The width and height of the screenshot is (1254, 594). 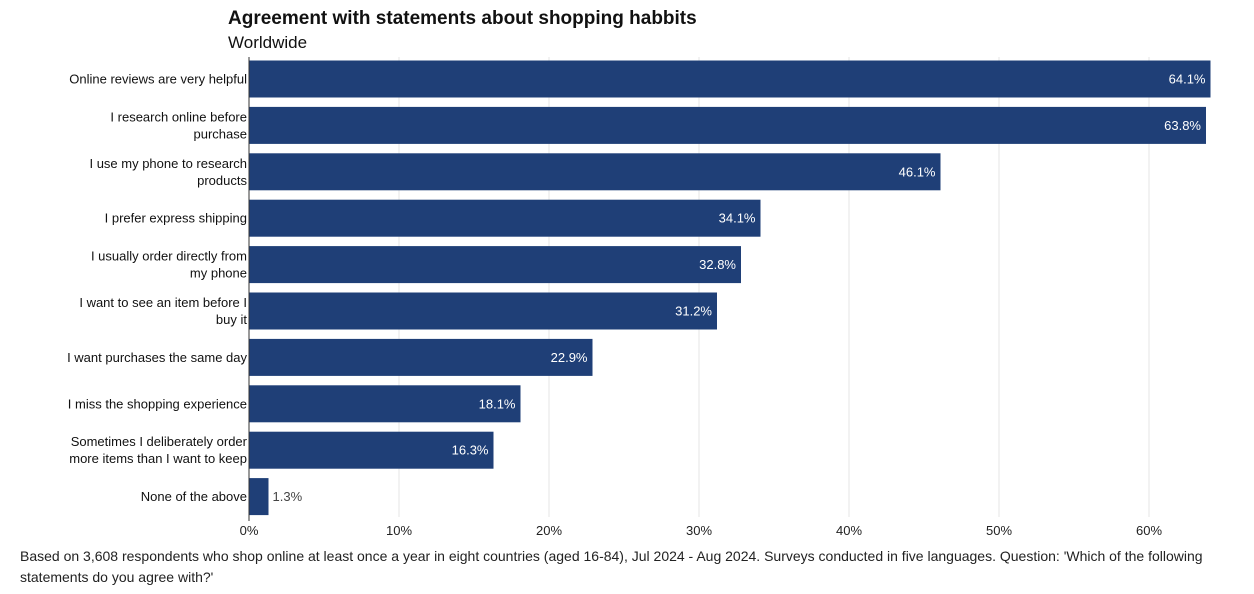 What do you see at coordinates (169, 265) in the screenshot?
I see `category-label: I usually order directly from my phone` at bounding box center [169, 265].